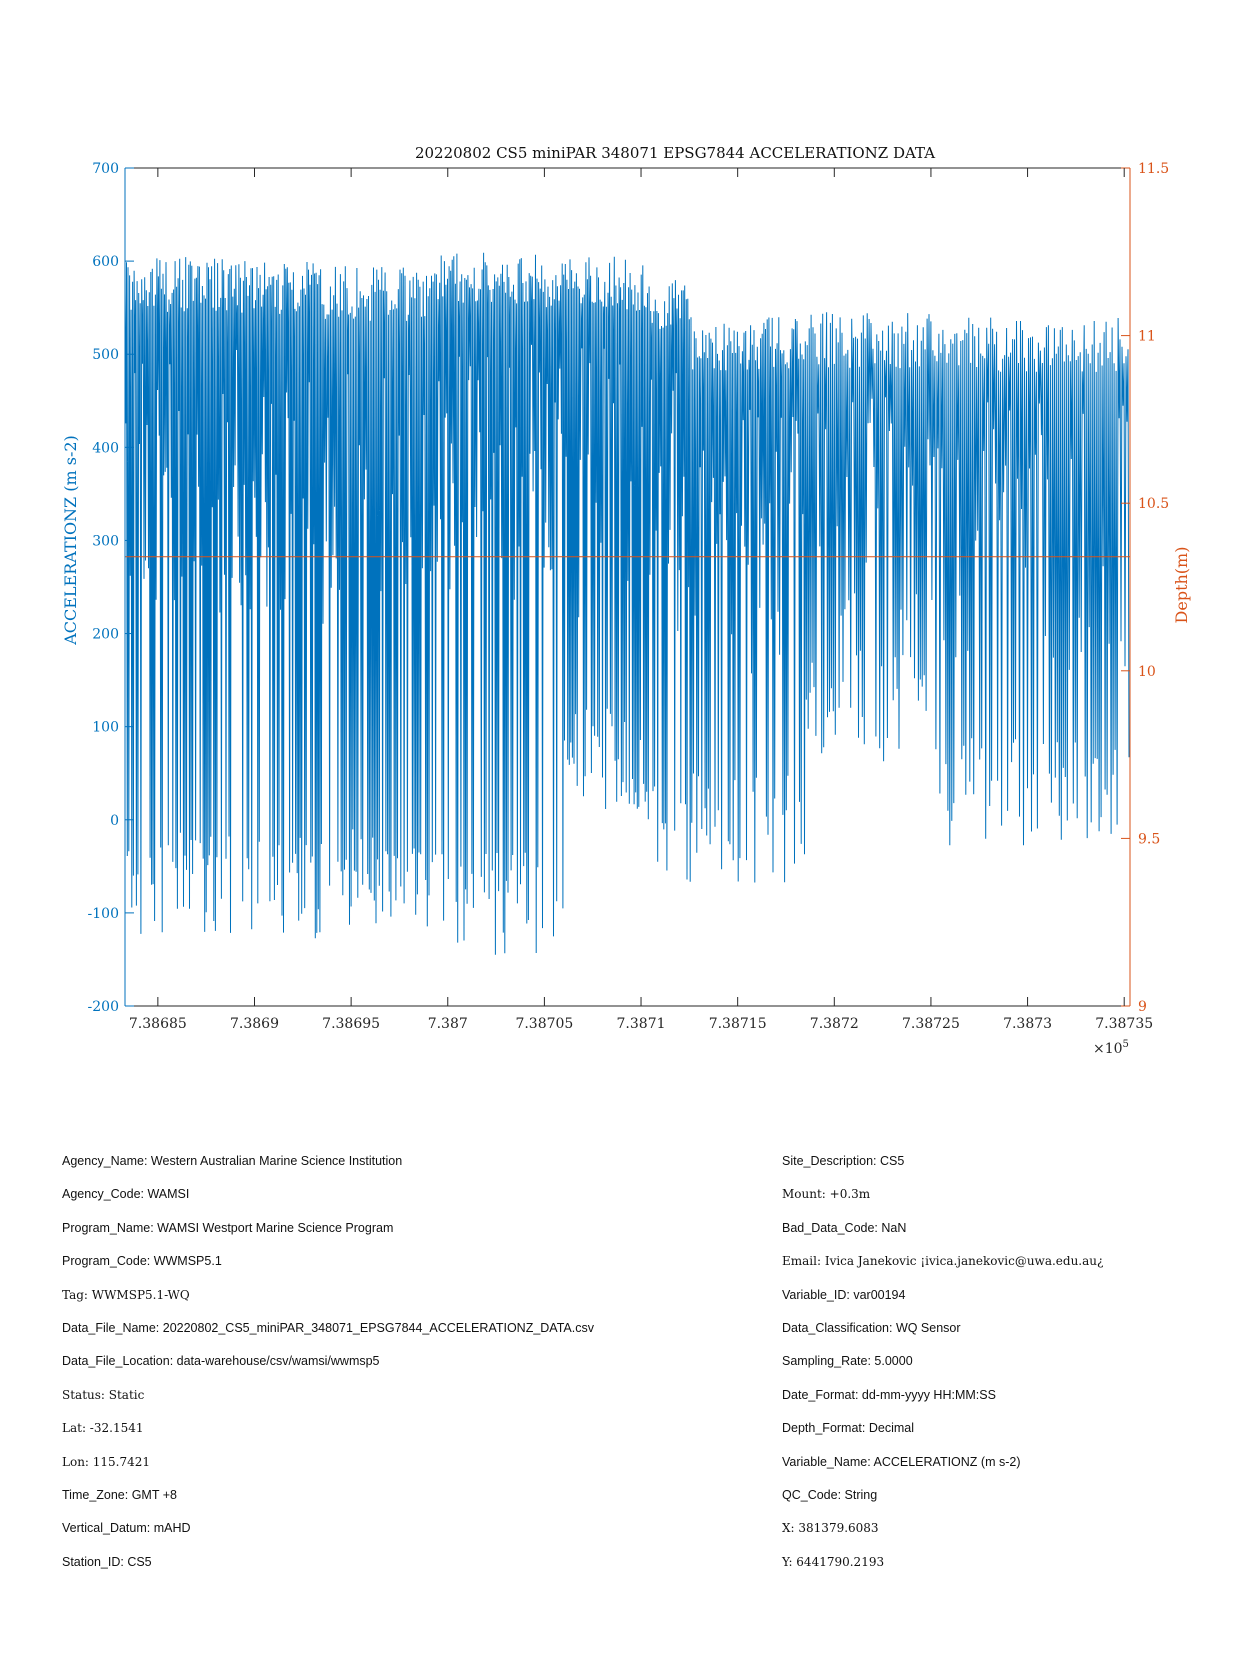 The height and width of the screenshot is (1654, 1240). Describe the element at coordinates (111, 588) in the screenshot. I see `y-axis: -200 -100 0 100 200 300 400 500 600 700` at that location.